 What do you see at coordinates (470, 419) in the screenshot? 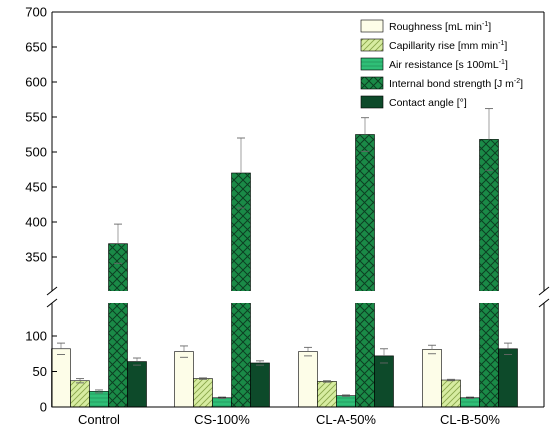
I see `x-tick-label: CL-B-50%` at bounding box center [470, 419].